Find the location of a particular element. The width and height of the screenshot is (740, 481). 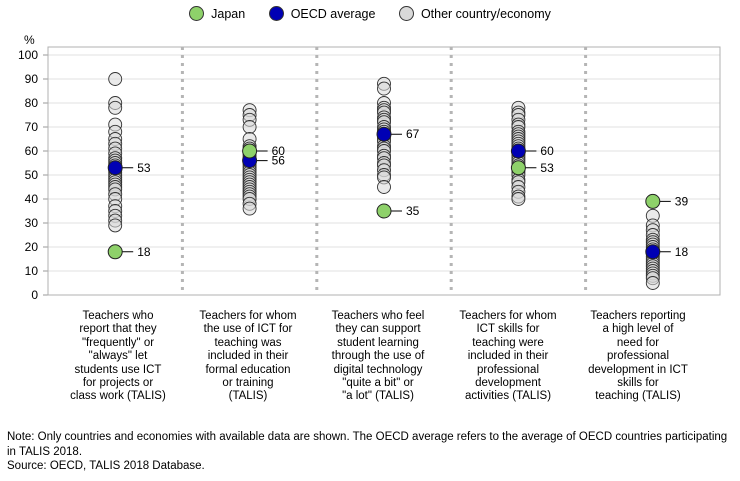

data-label-oecd-3: 67 is located at coordinates (413, 134).